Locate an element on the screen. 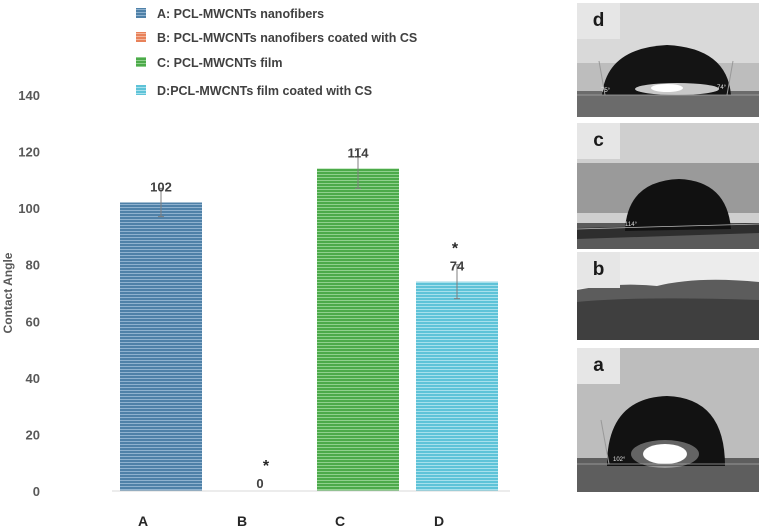 The height and width of the screenshot is (529, 767). y-tick-label: 140 is located at coordinates (29, 95).